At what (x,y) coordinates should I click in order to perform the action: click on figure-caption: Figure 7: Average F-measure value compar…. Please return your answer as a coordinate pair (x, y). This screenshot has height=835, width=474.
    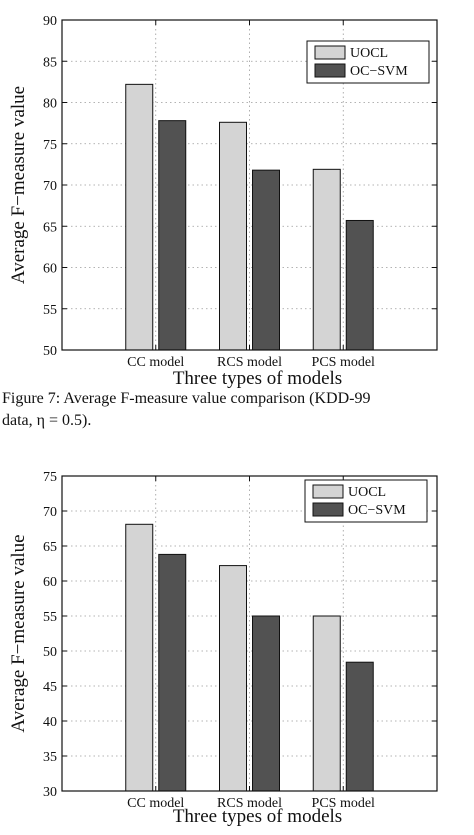
    Looking at the image, I should click on (238, 410).